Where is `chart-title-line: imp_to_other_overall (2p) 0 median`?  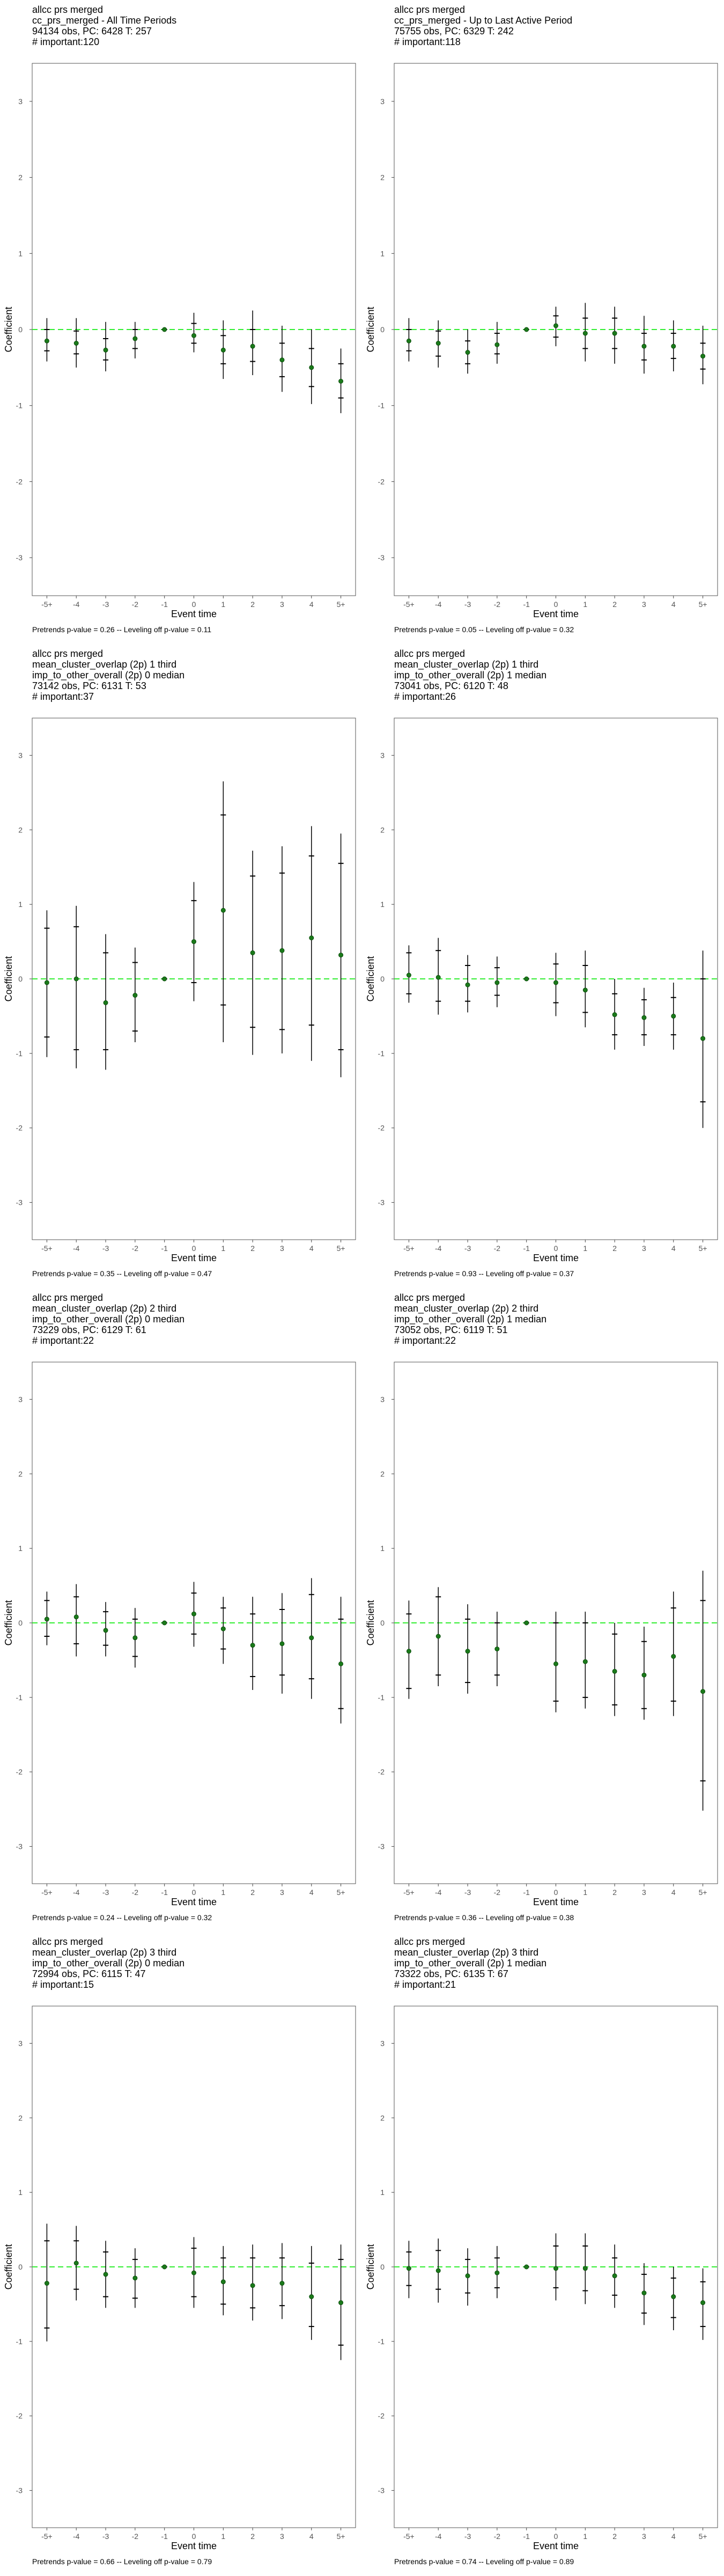
chart-title-line: imp_to_other_overall (2p) 0 median is located at coordinates (108, 1319).